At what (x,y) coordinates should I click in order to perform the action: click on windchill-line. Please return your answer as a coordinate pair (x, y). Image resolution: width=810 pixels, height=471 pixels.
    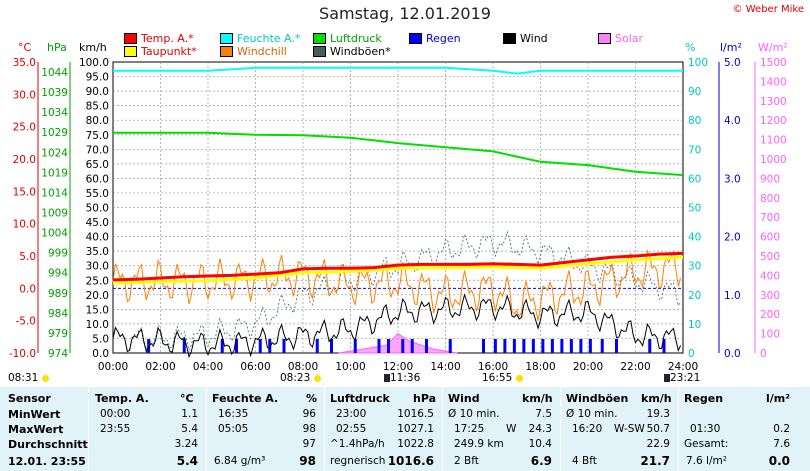
    Looking at the image, I should click on (397, 285).